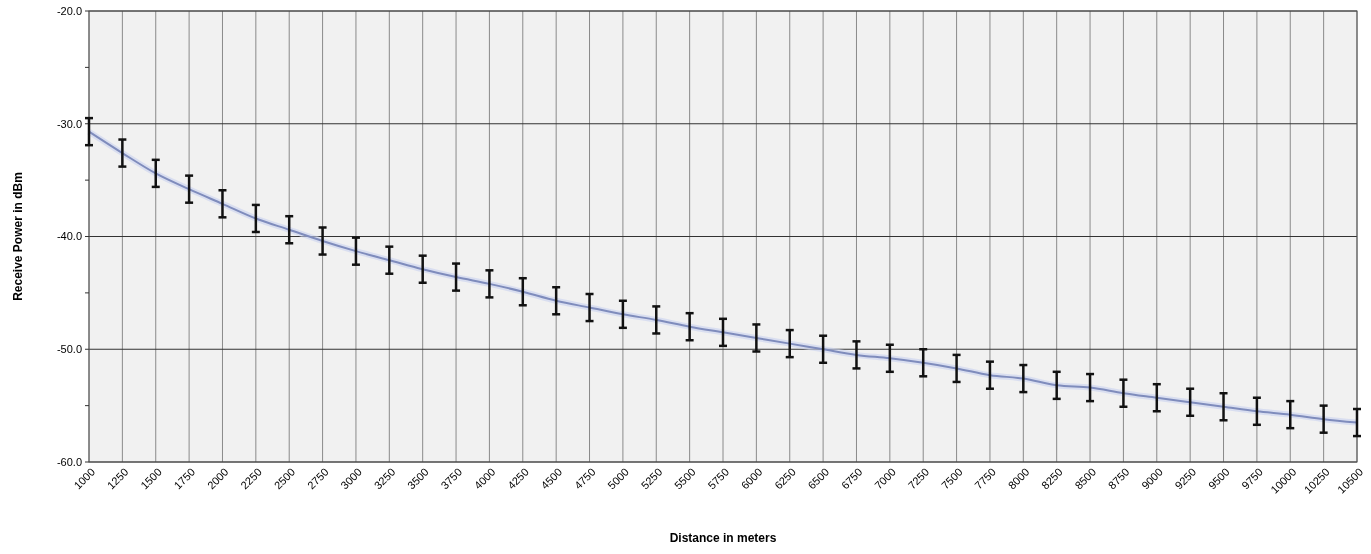  What do you see at coordinates (69, 349) in the screenshot?
I see `y-tick-label: -50.0` at bounding box center [69, 349].